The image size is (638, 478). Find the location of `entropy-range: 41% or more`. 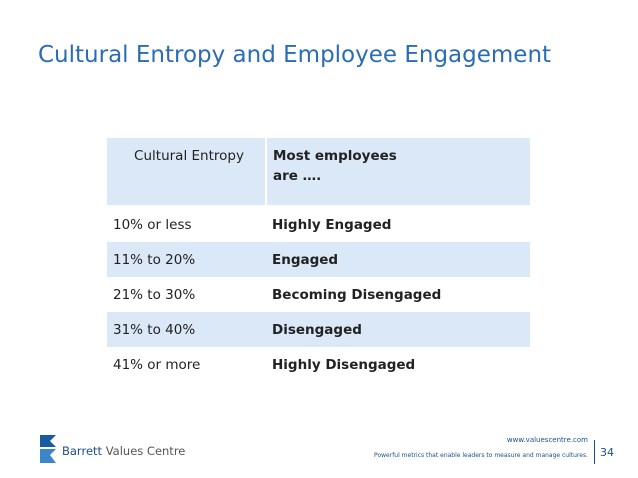

entropy-range: 41% or more is located at coordinates (157, 364).